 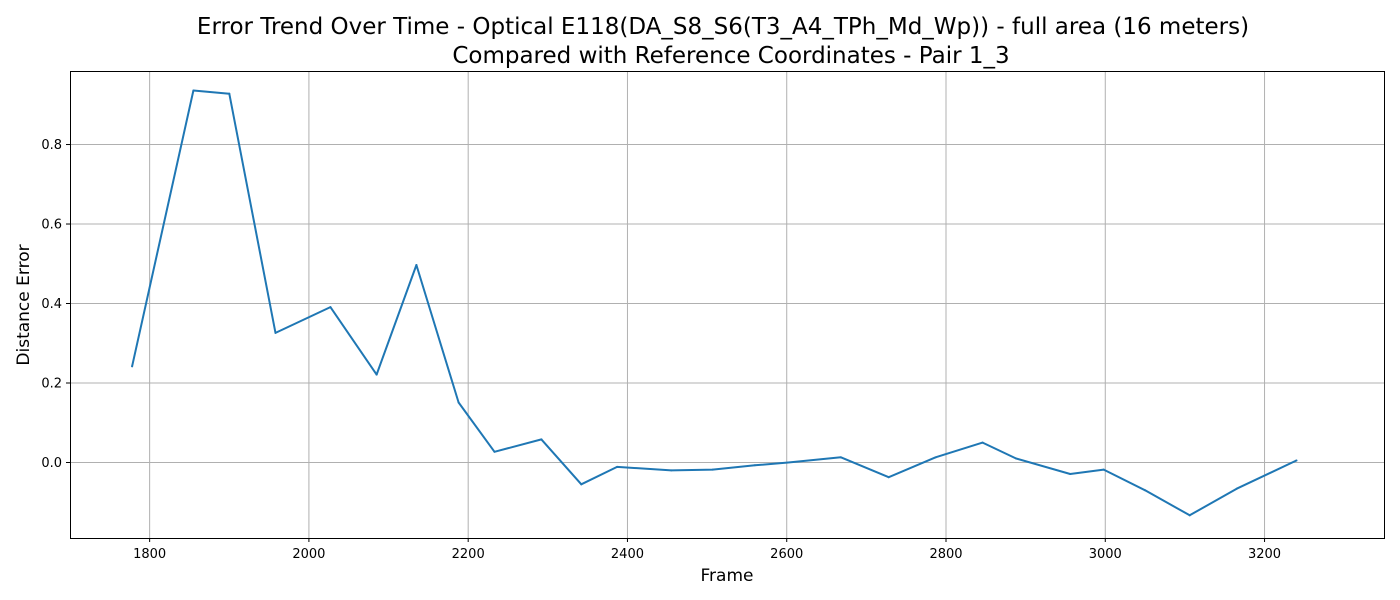 What do you see at coordinates (786, 554) in the screenshot?
I see `x-tick-label: 2600` at bounding box center [786, 554].